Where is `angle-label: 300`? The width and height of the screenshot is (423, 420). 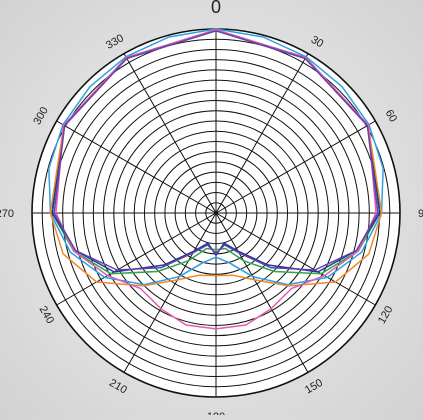
angle-label: 300 is located at coordinates (41, 116).